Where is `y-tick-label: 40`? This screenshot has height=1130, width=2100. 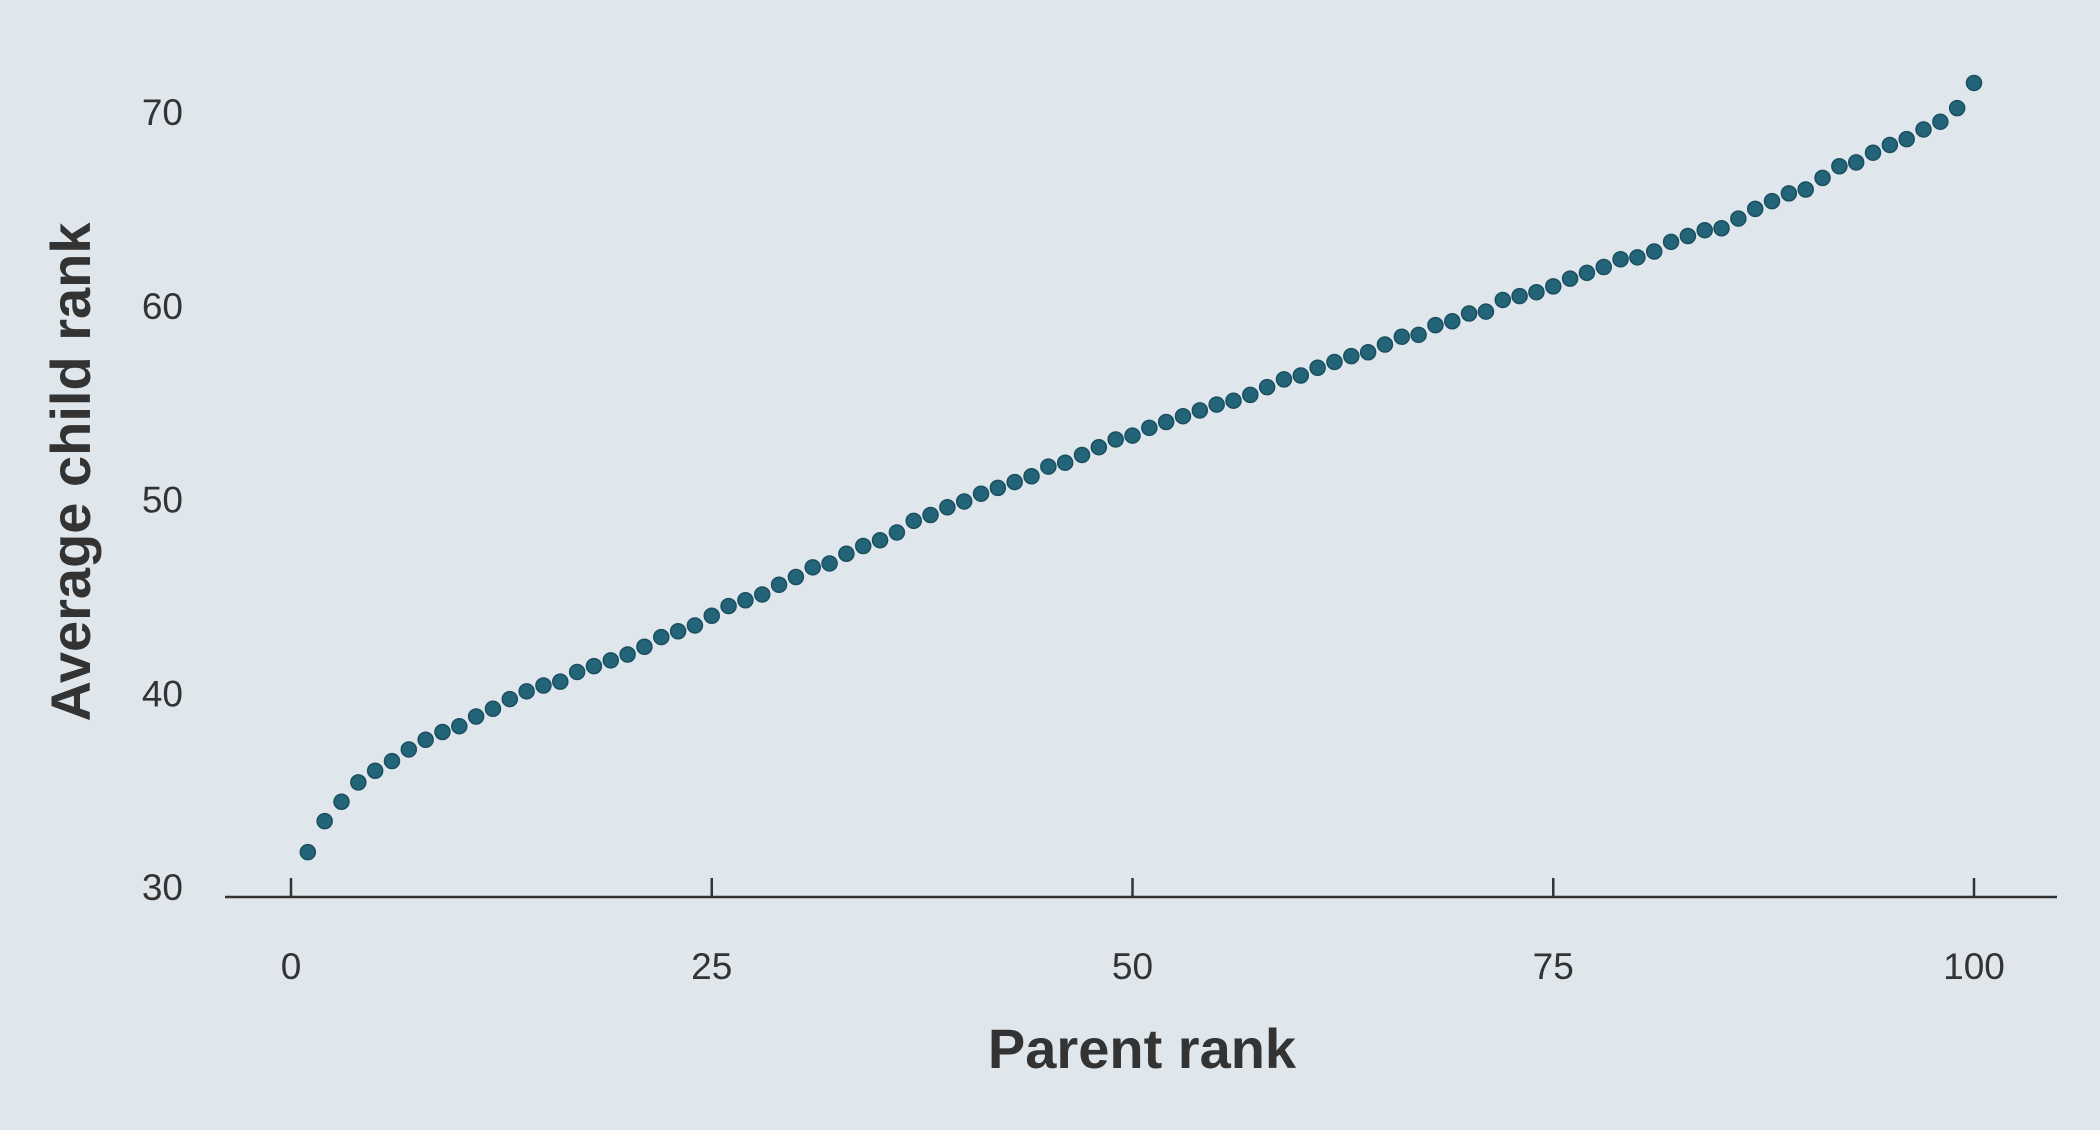
y-tick-label: 40 is located at coordinates (162, 693).